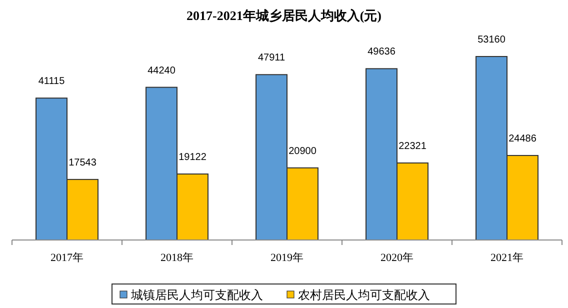 This screenshot has width=568, height=308. I want to click on data-label: 49636, so click(382, 52).